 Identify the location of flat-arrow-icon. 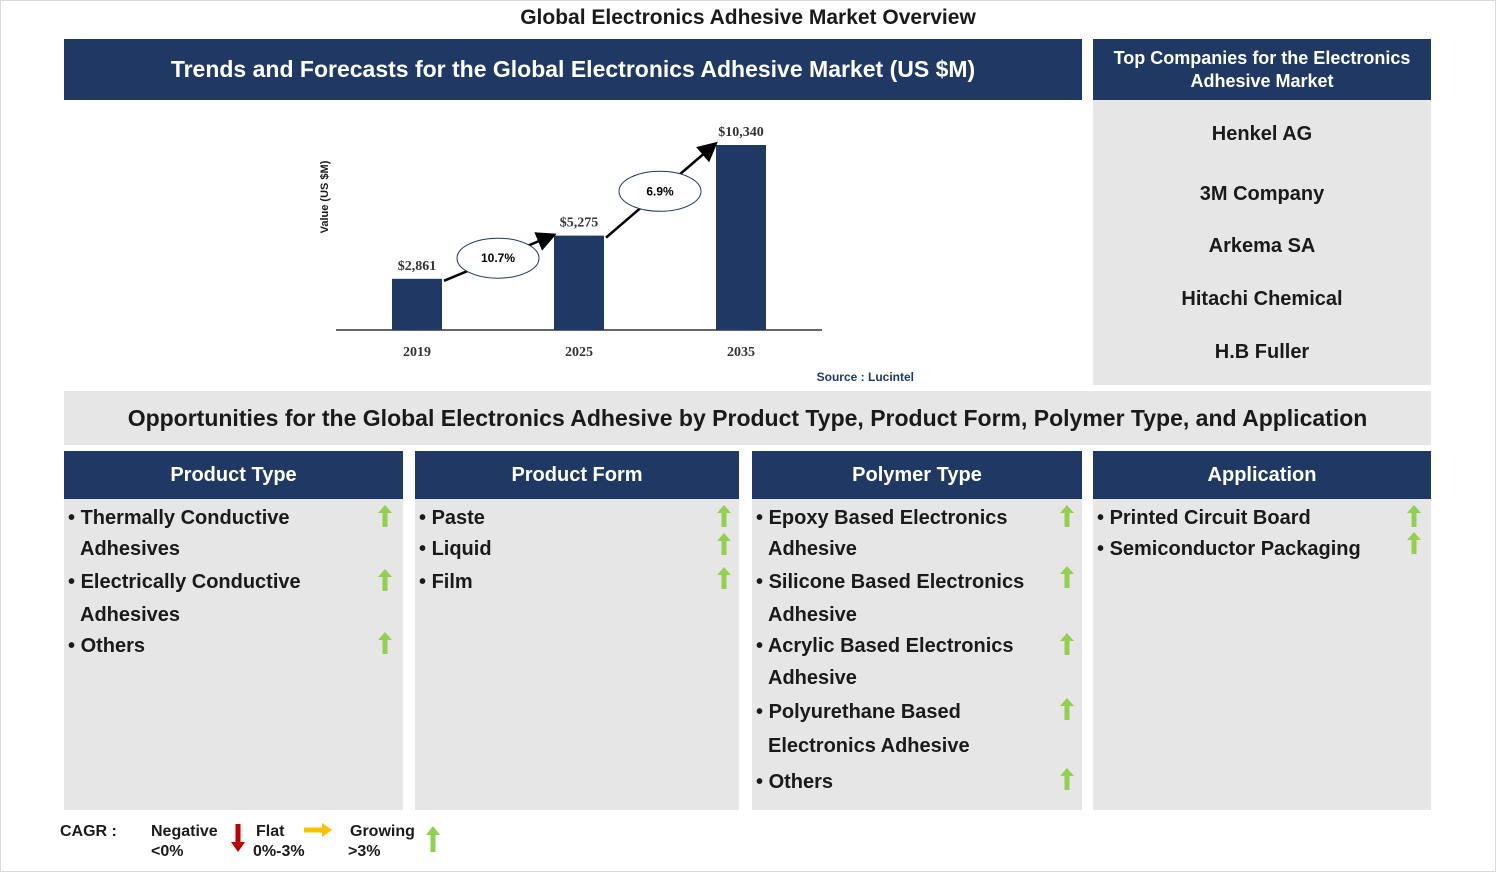
(318, 830).